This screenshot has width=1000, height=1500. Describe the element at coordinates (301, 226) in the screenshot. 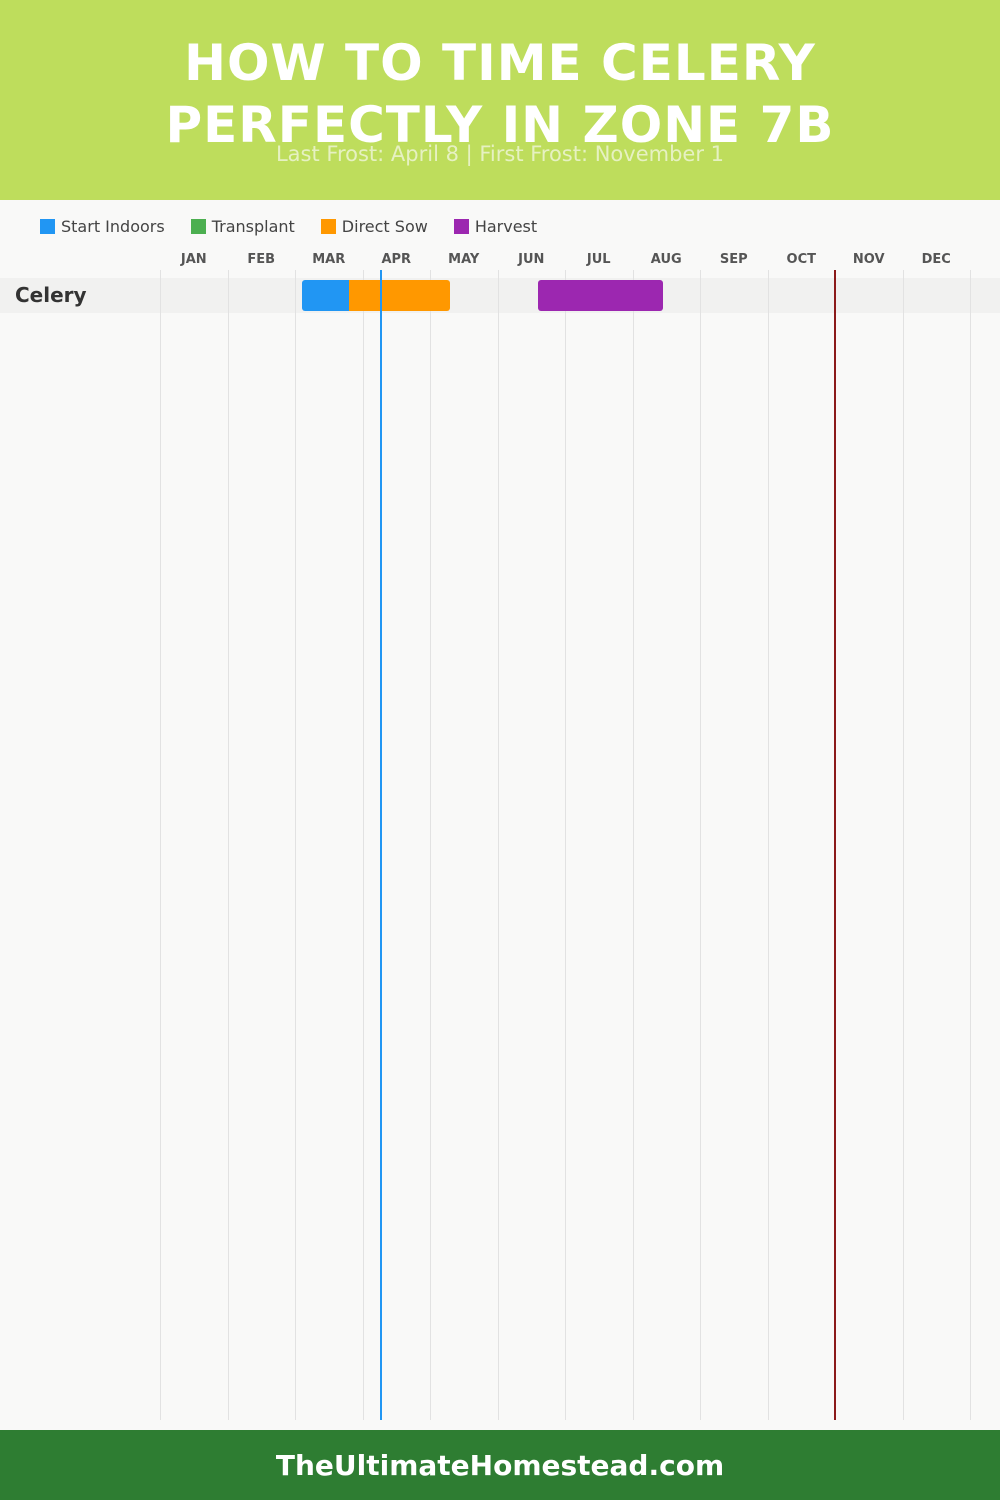

I see `chart-legend: Start Indoors Transplant Direct Sow Harvest` at that location.